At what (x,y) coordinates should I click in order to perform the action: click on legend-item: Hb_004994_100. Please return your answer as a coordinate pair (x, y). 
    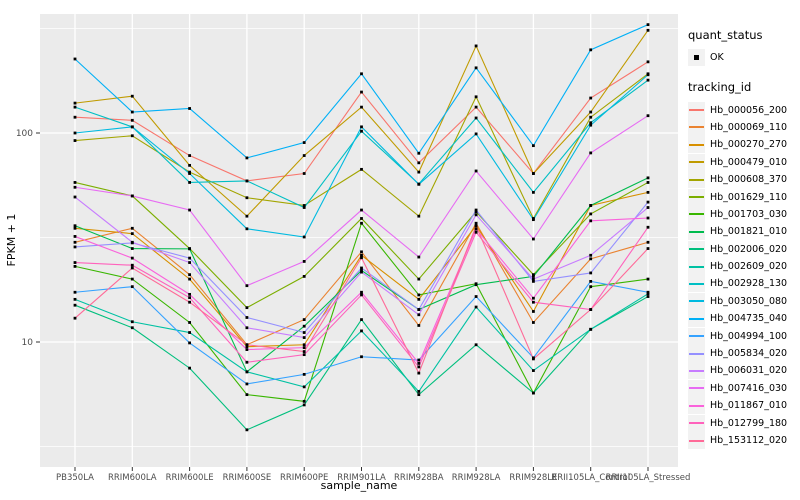
    Looking at the image, I should click on (743, 336).